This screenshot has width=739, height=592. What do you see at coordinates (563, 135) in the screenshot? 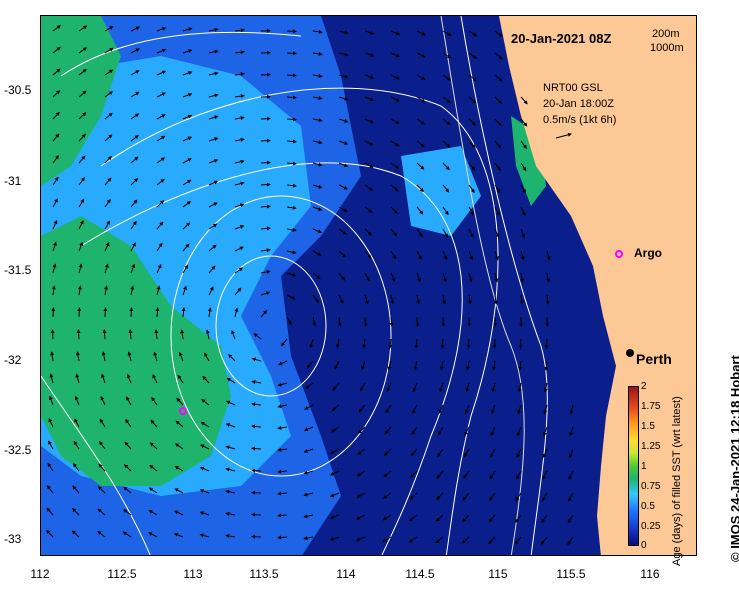
I see `reference-arrow` at bounding box center [563, 135].